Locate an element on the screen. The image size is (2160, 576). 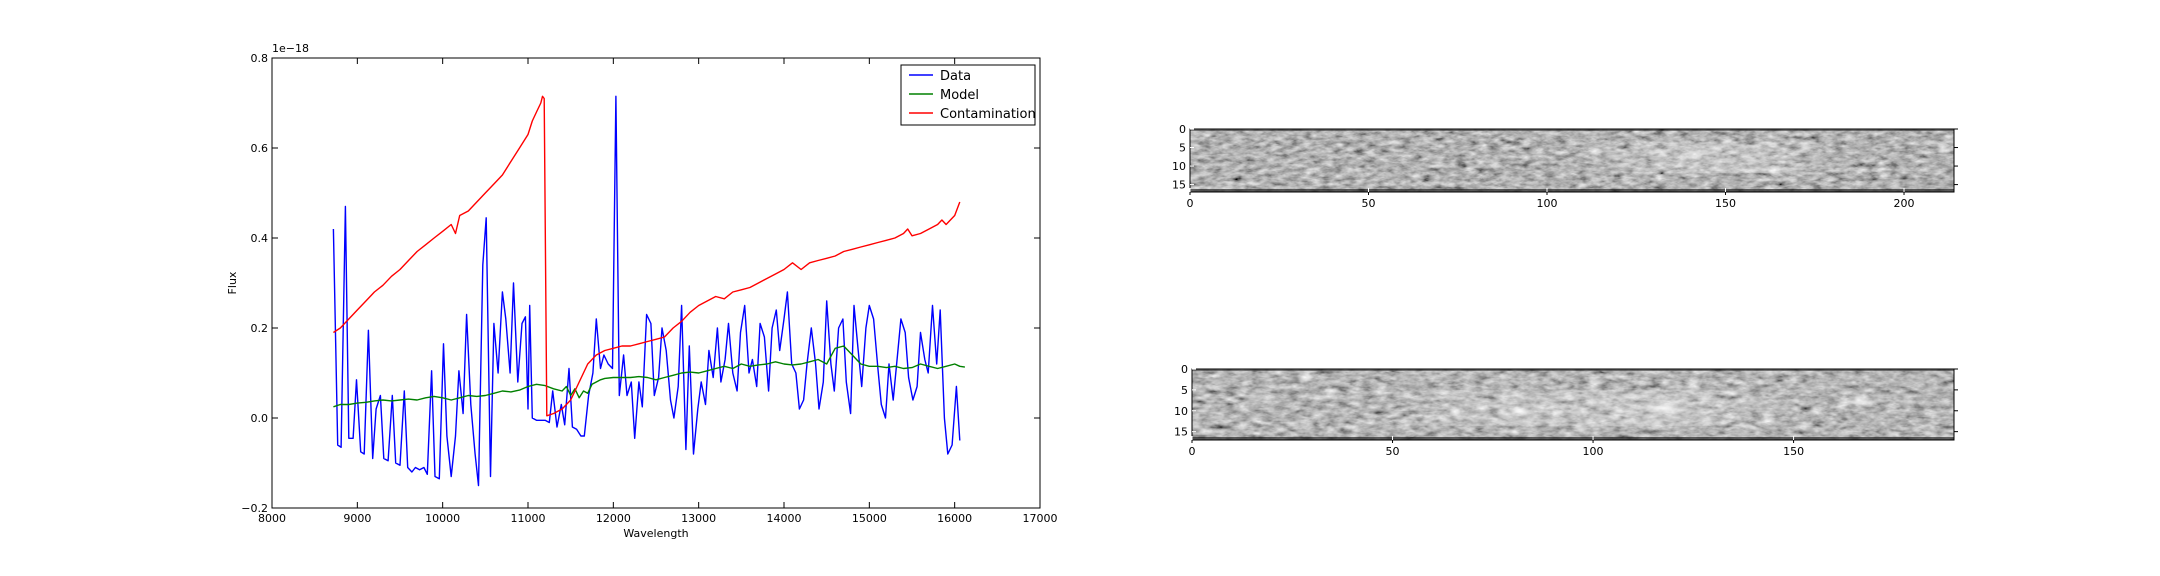
x-tick-label: 10000 is located at coordinates (442, 518).